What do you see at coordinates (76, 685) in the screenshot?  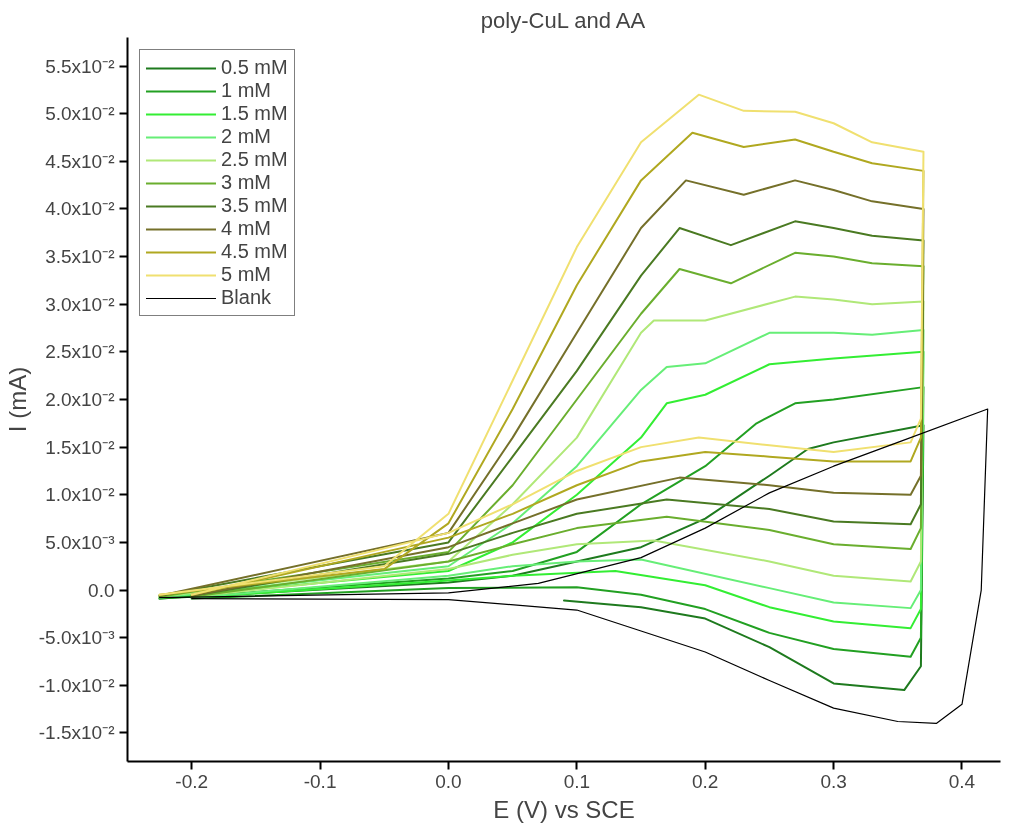 I see `y-tick-label: -1.0x10⁻²` at bounding box center [76, 685].